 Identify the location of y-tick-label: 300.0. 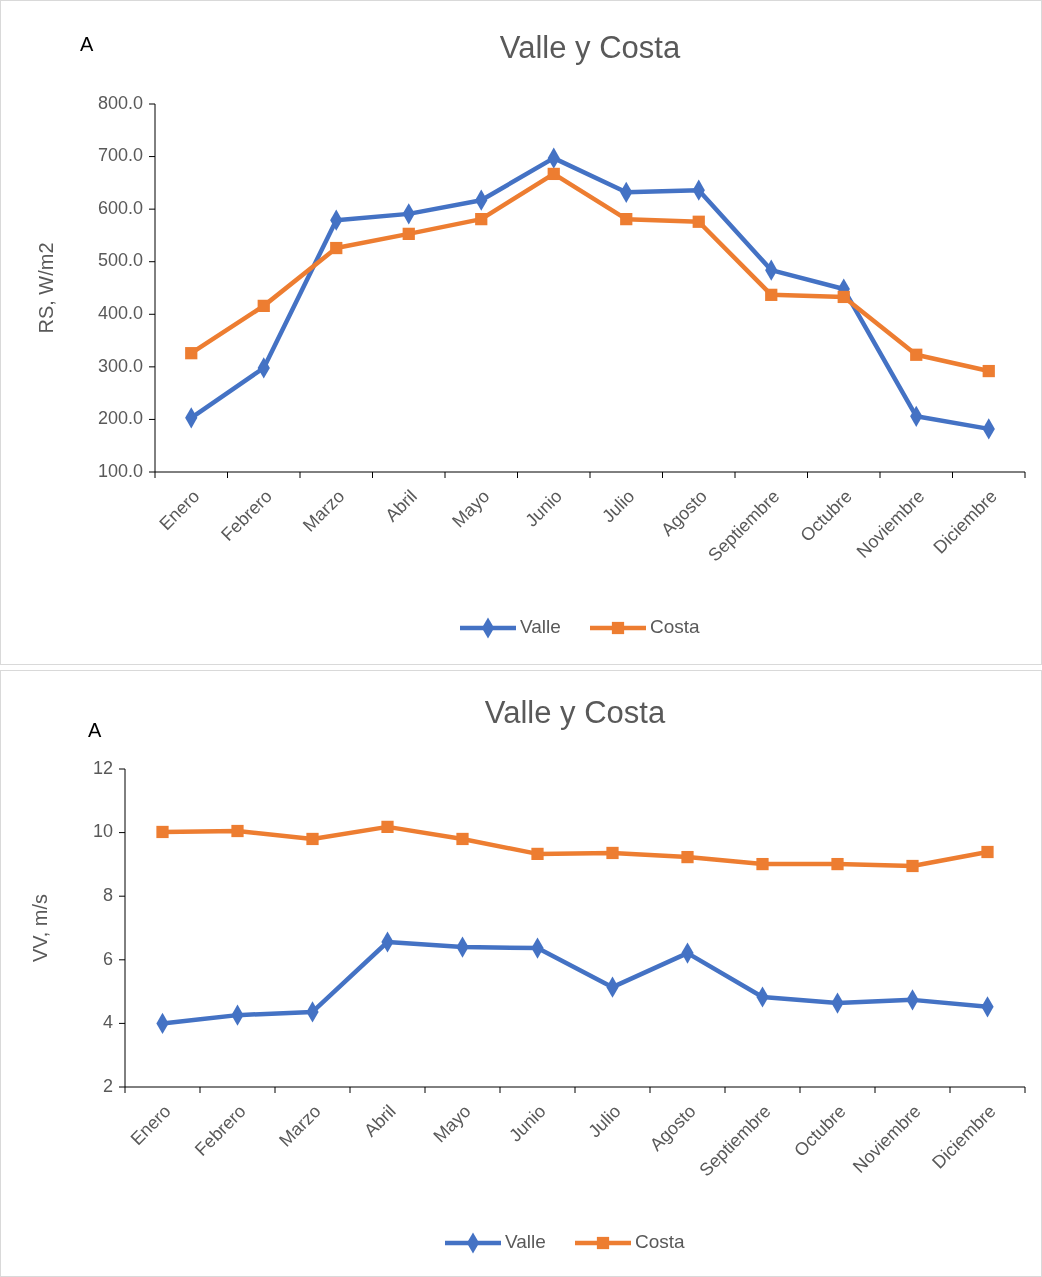
(120, 365).